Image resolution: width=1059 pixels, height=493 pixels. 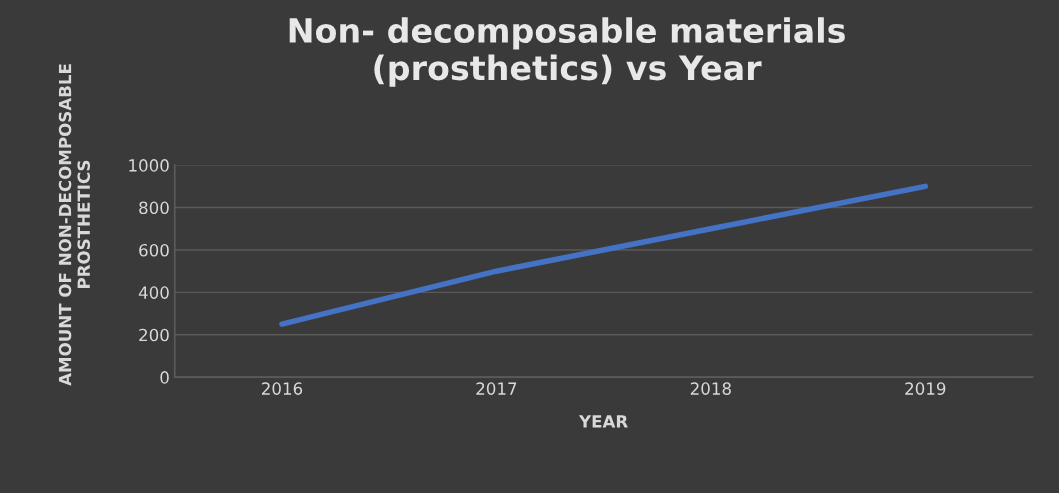 I want to click on y-tick-label: 200, so click(x=154, y=335).